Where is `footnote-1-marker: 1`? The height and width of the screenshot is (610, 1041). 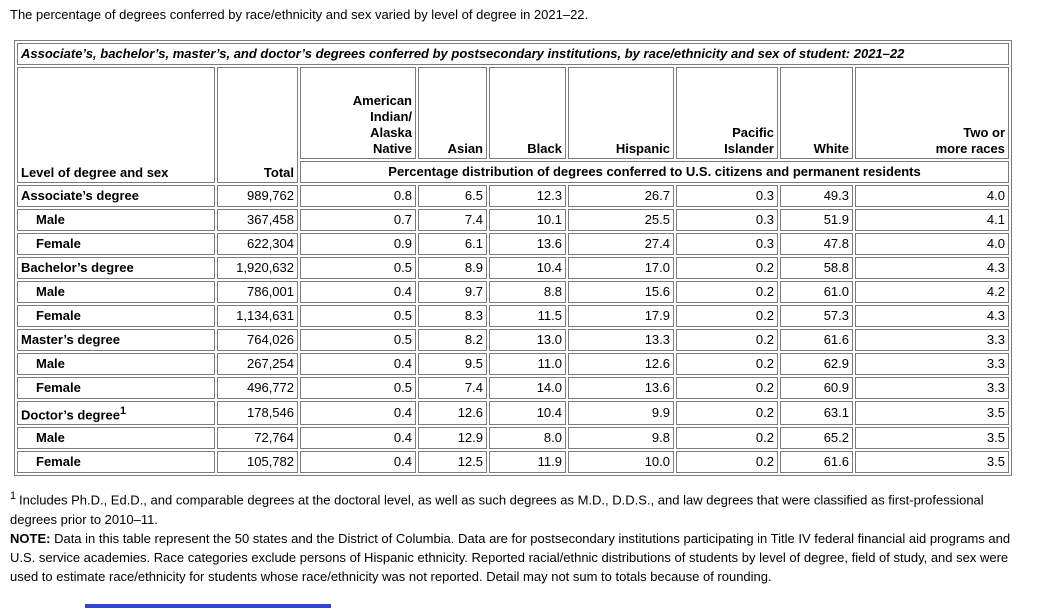
footnote-1-marker: 1 is located at coordinates (13, 496).